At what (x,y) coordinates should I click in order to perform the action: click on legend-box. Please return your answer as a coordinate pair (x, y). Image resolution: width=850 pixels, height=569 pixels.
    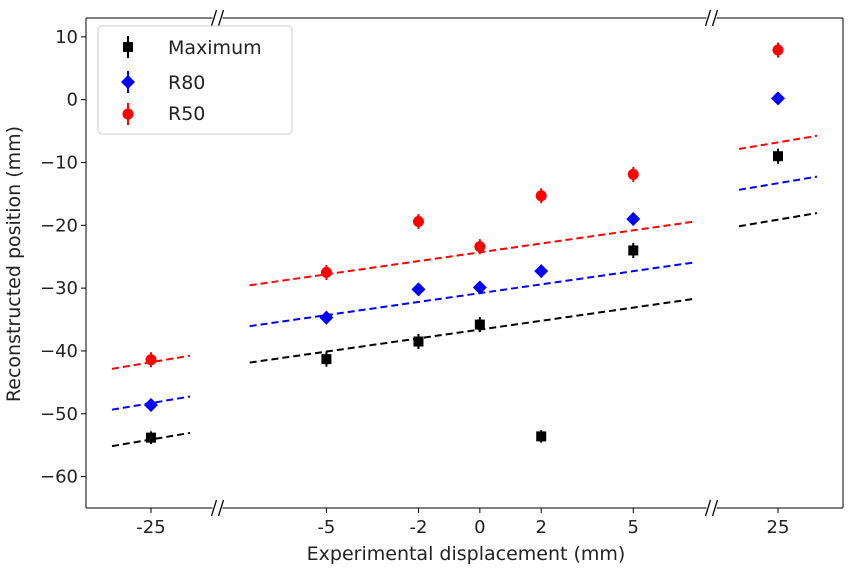
    Looking at the image, I should click on (195, 80).